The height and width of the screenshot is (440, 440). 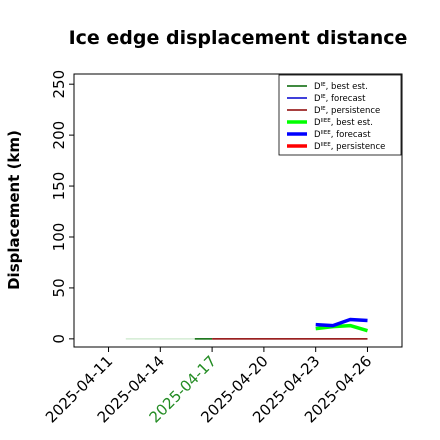 I want to click on y-axis-ticks: 0 50 100 150 200 250, so click(x=62, y=207).